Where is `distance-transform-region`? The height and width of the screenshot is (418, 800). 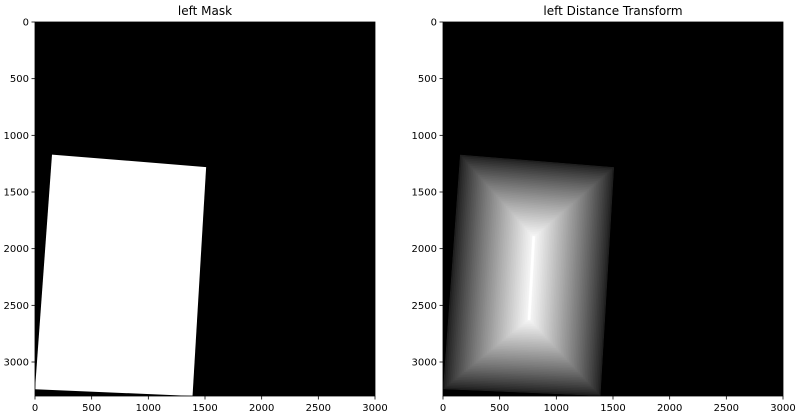 distance-transform-region is located at coordinates (529, 275).